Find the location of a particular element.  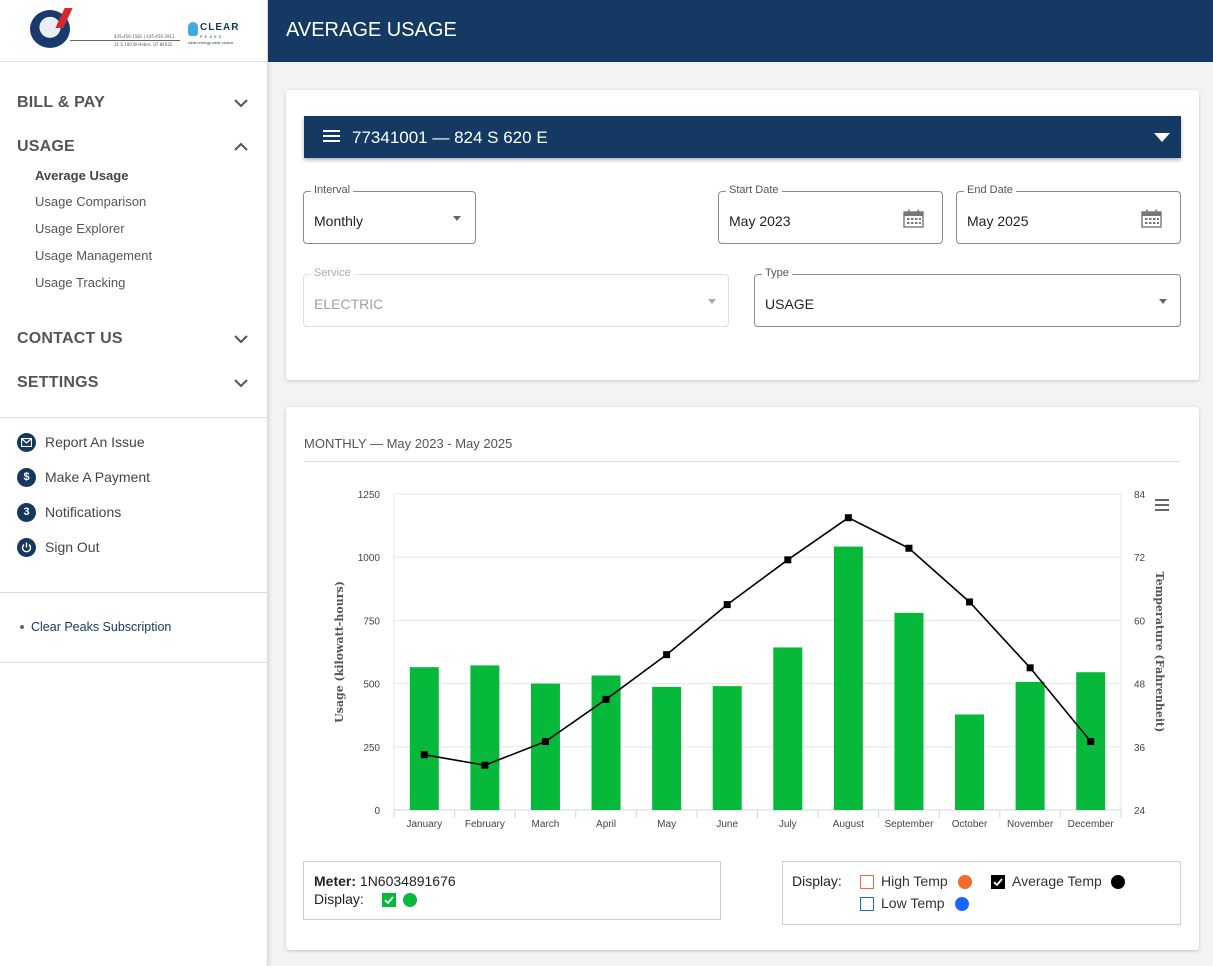

bulb-icon is located at coordinates (193, 29).